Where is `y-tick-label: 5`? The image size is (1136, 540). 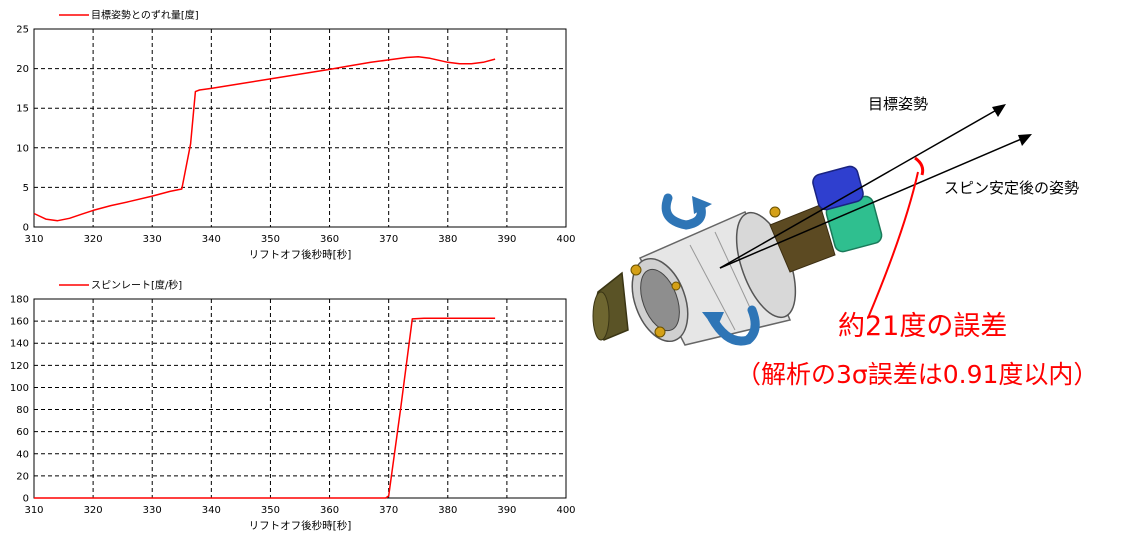
y-tick-label: 5 is located at coordinates (26, 188).